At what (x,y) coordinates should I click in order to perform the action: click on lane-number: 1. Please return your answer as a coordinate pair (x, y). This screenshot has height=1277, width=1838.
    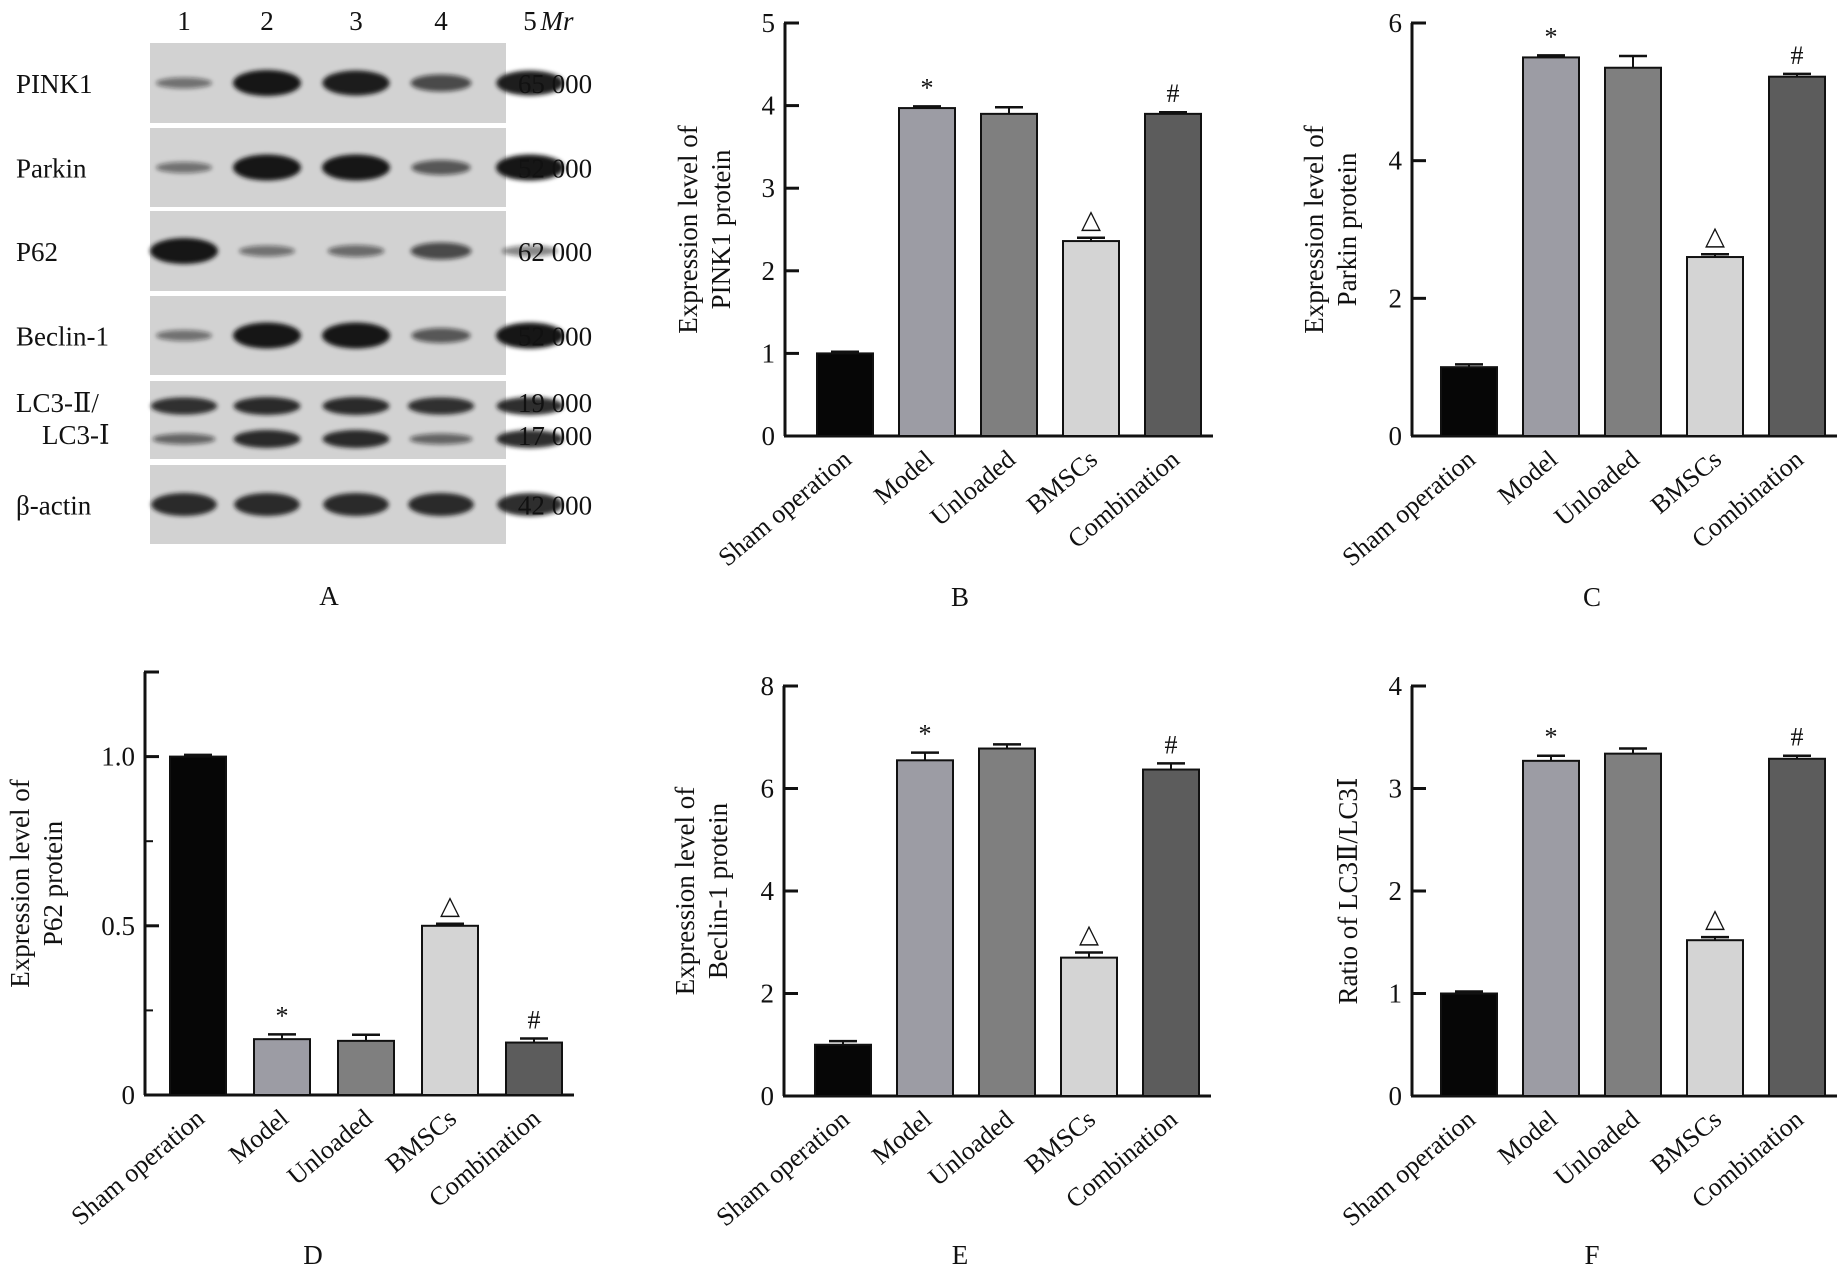
    Looking at the image, I should click on (184, 21).